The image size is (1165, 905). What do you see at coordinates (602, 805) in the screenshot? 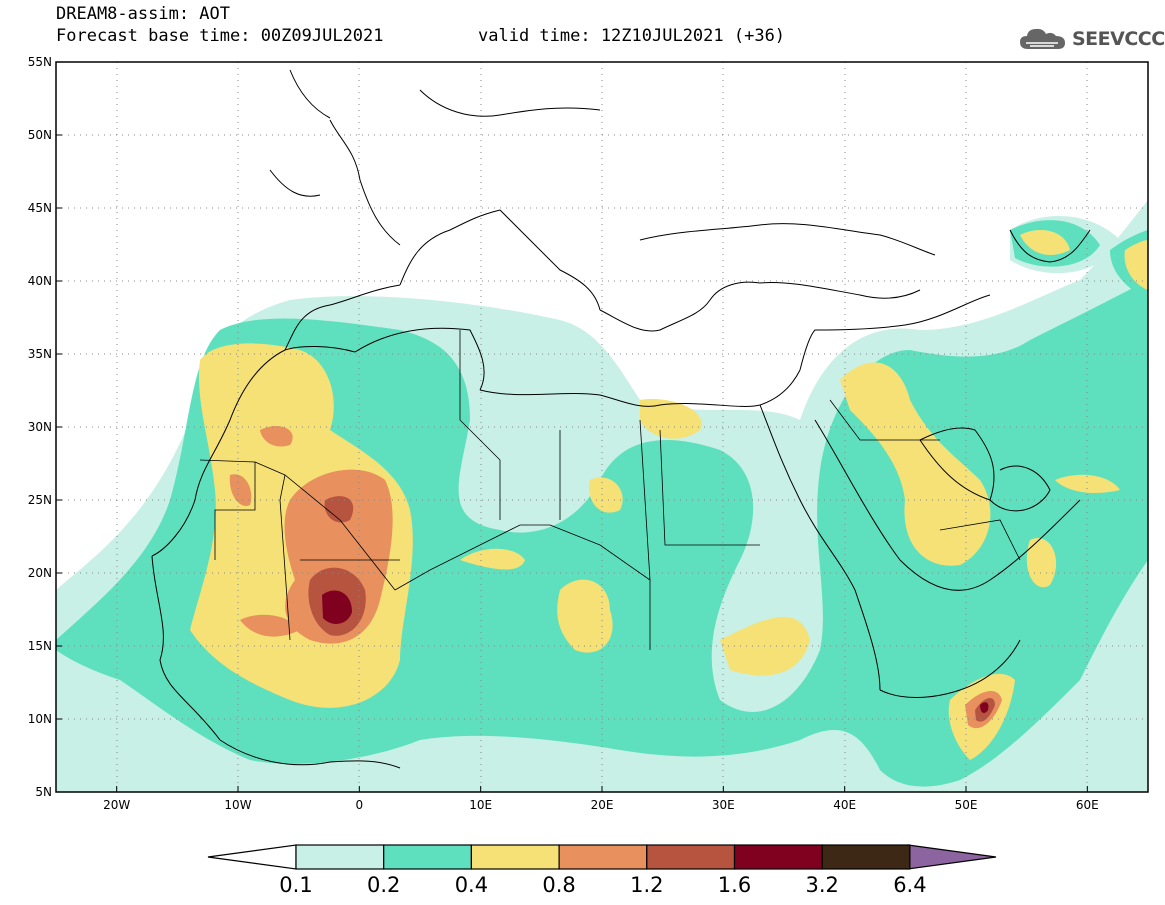
I see `lon-tick-label: 20E` at bounding box center [602, 805].